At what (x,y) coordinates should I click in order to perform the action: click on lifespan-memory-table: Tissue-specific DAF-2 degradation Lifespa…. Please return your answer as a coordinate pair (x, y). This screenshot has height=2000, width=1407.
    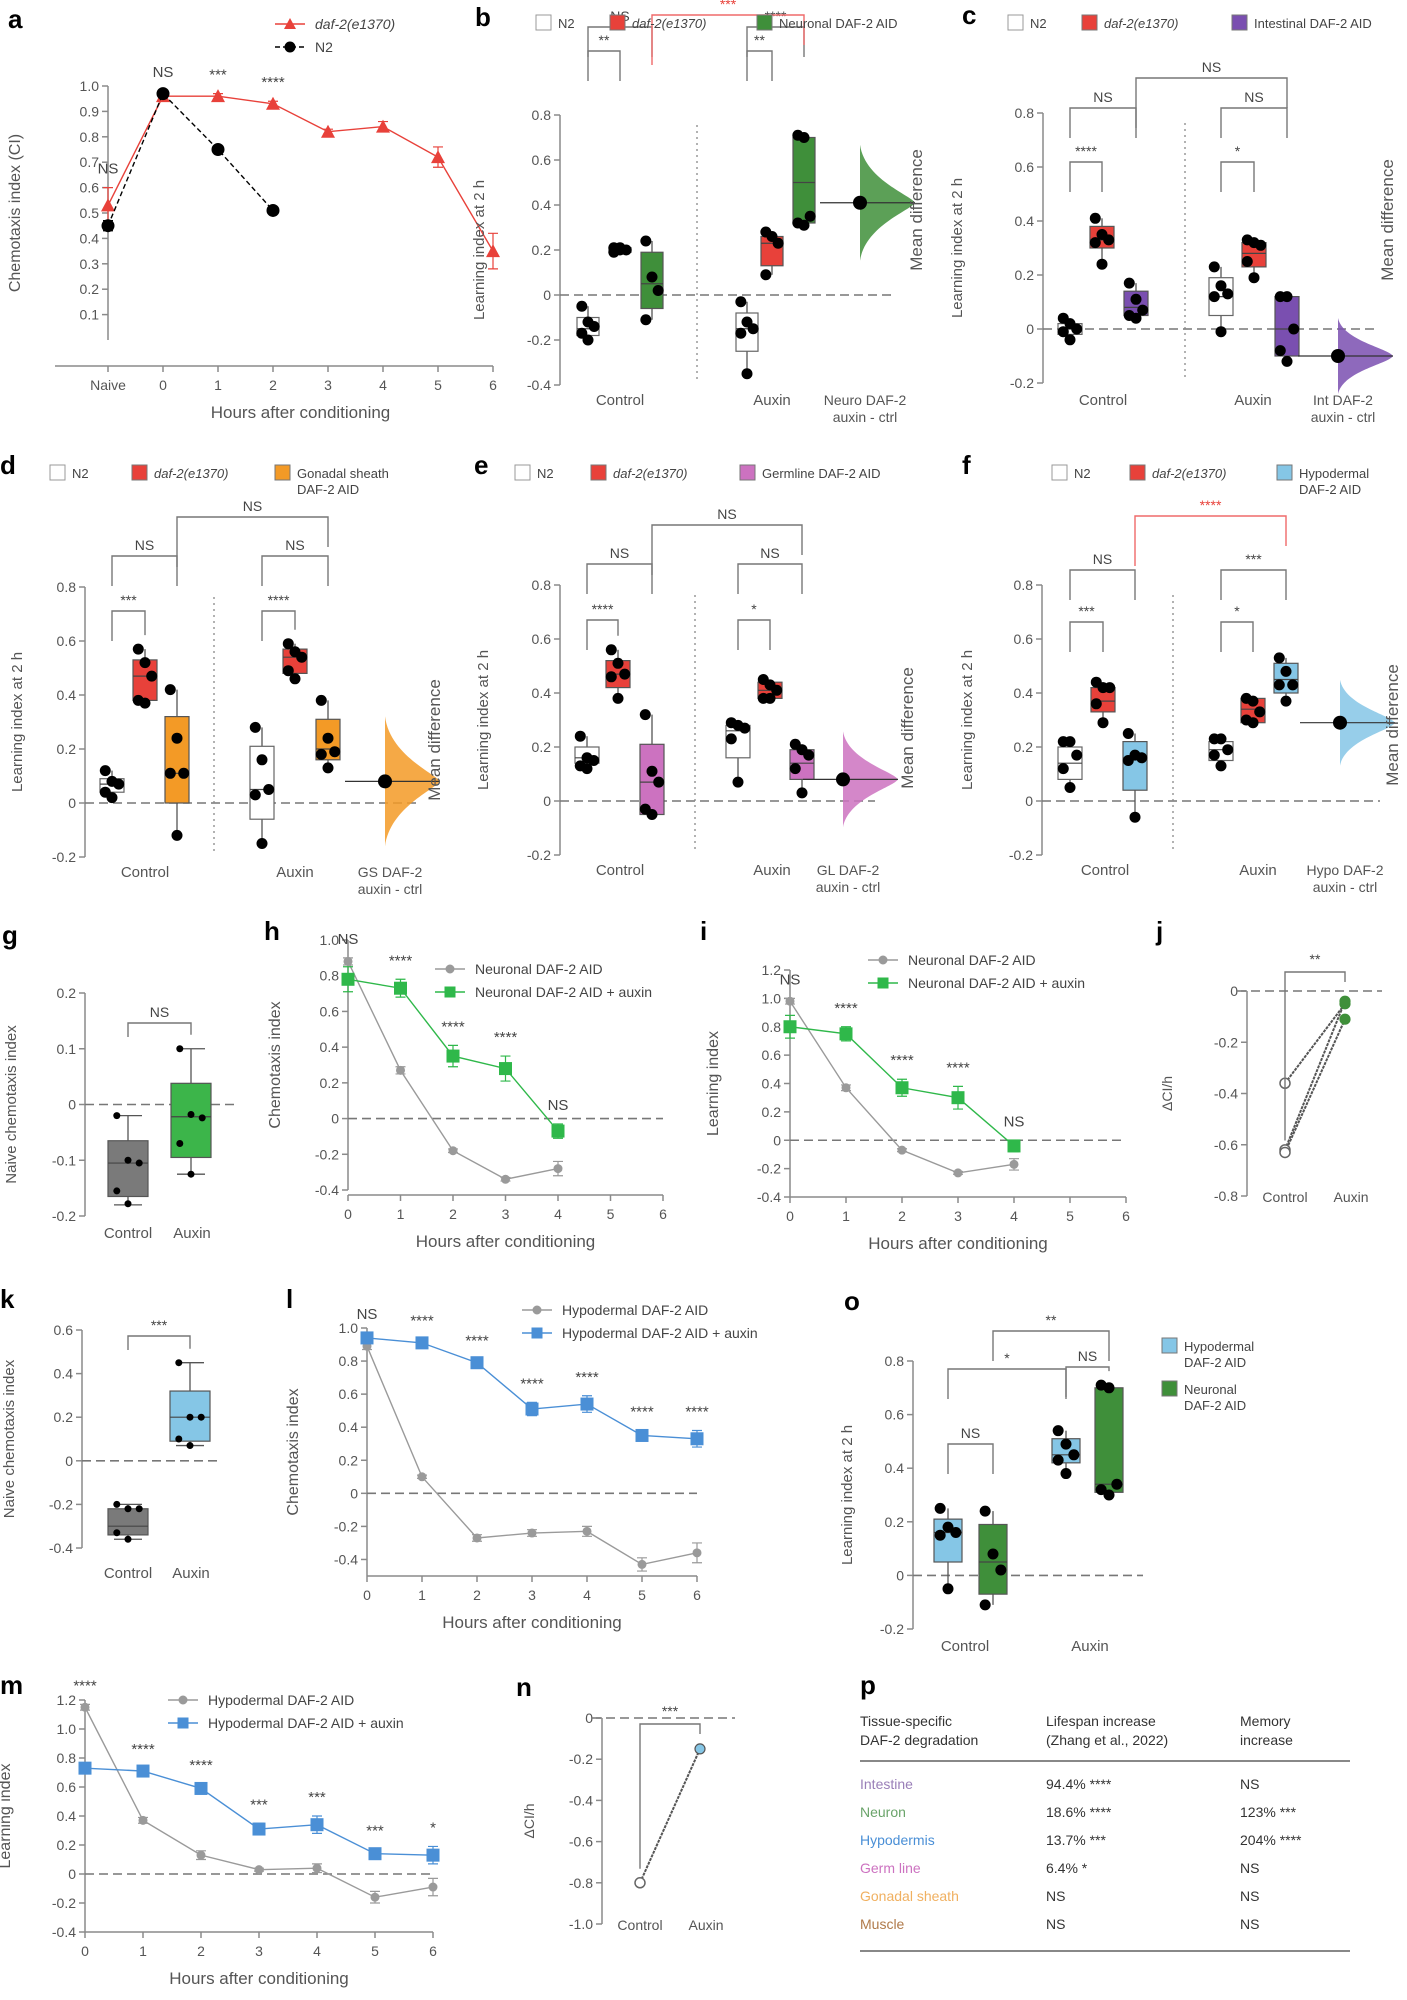
    Looking at the image, I should click on (1105, 1832).